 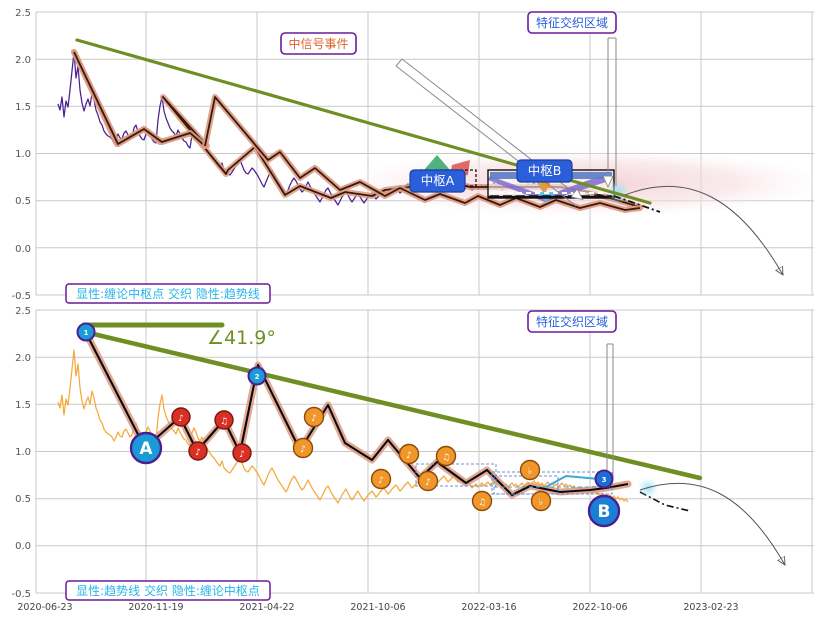 I want to click on feature-weave-label-top: 特征交织区域, so click(x=572, y=22).